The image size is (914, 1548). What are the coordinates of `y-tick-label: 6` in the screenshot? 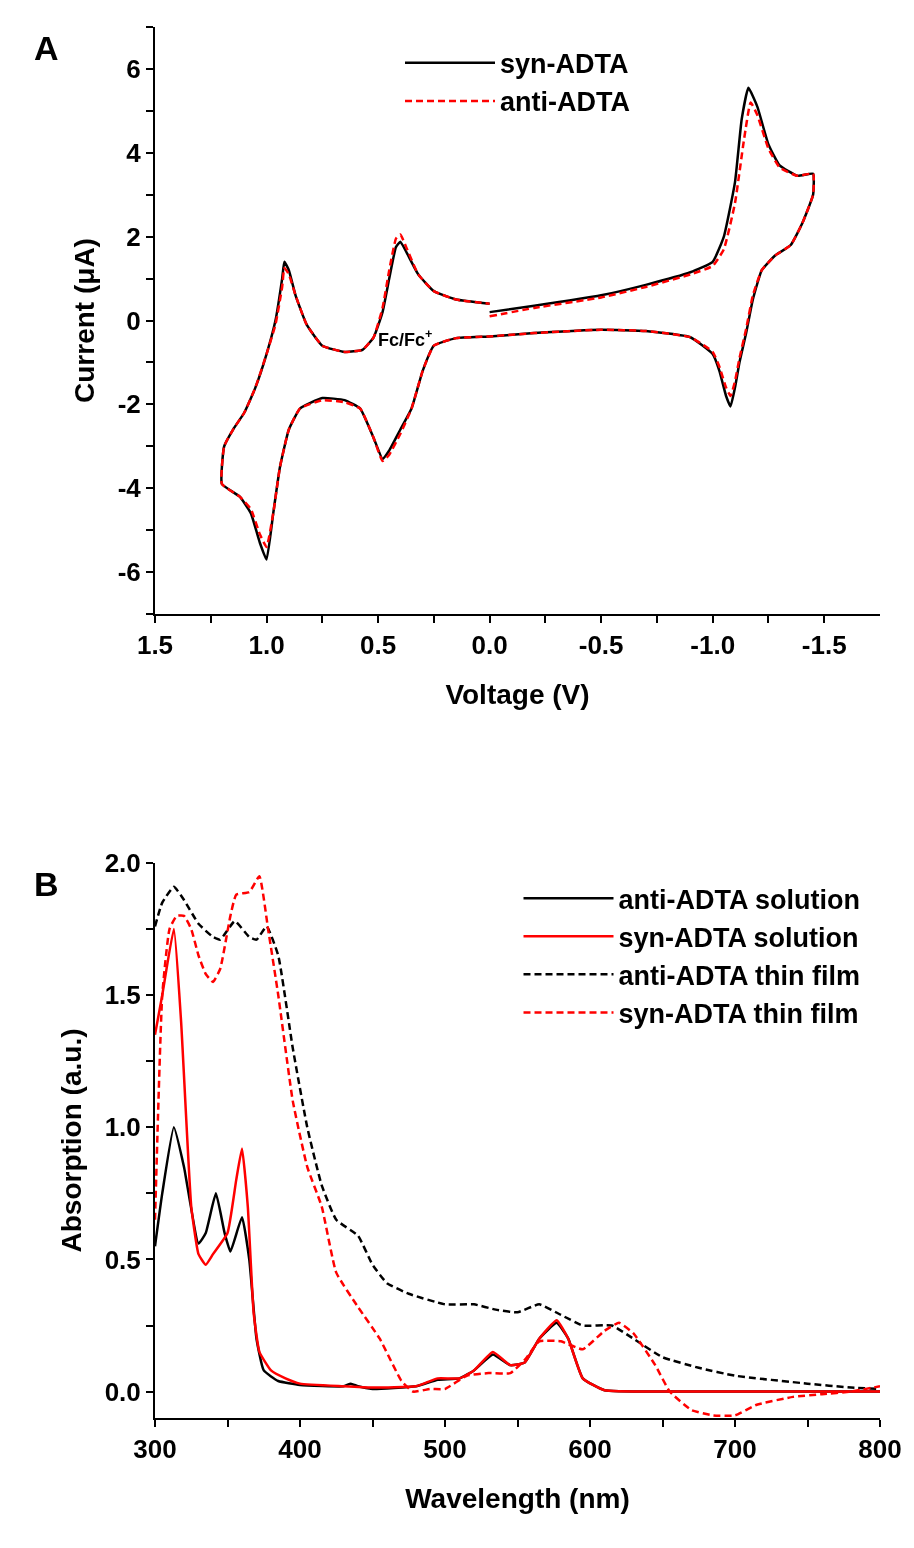 It's located at (133, 69).